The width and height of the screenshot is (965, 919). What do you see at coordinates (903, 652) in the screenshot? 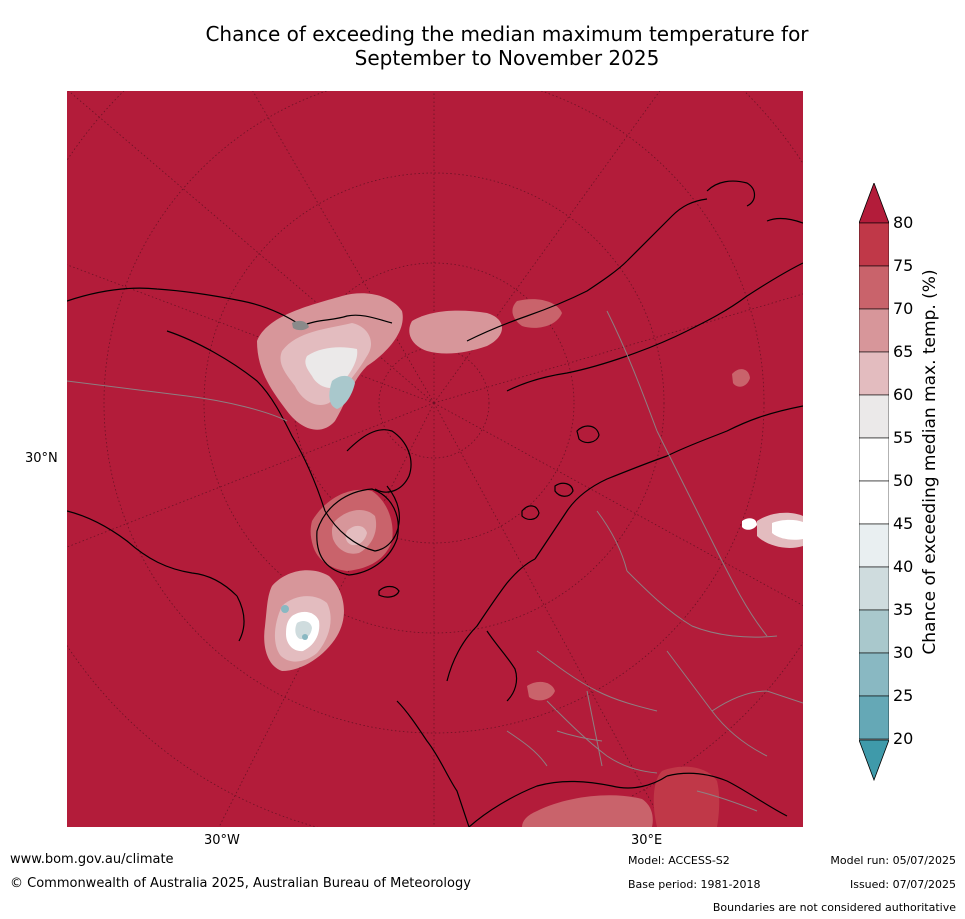
I see `colorbar-tick-label: 30` at bounding box center [903, 652].